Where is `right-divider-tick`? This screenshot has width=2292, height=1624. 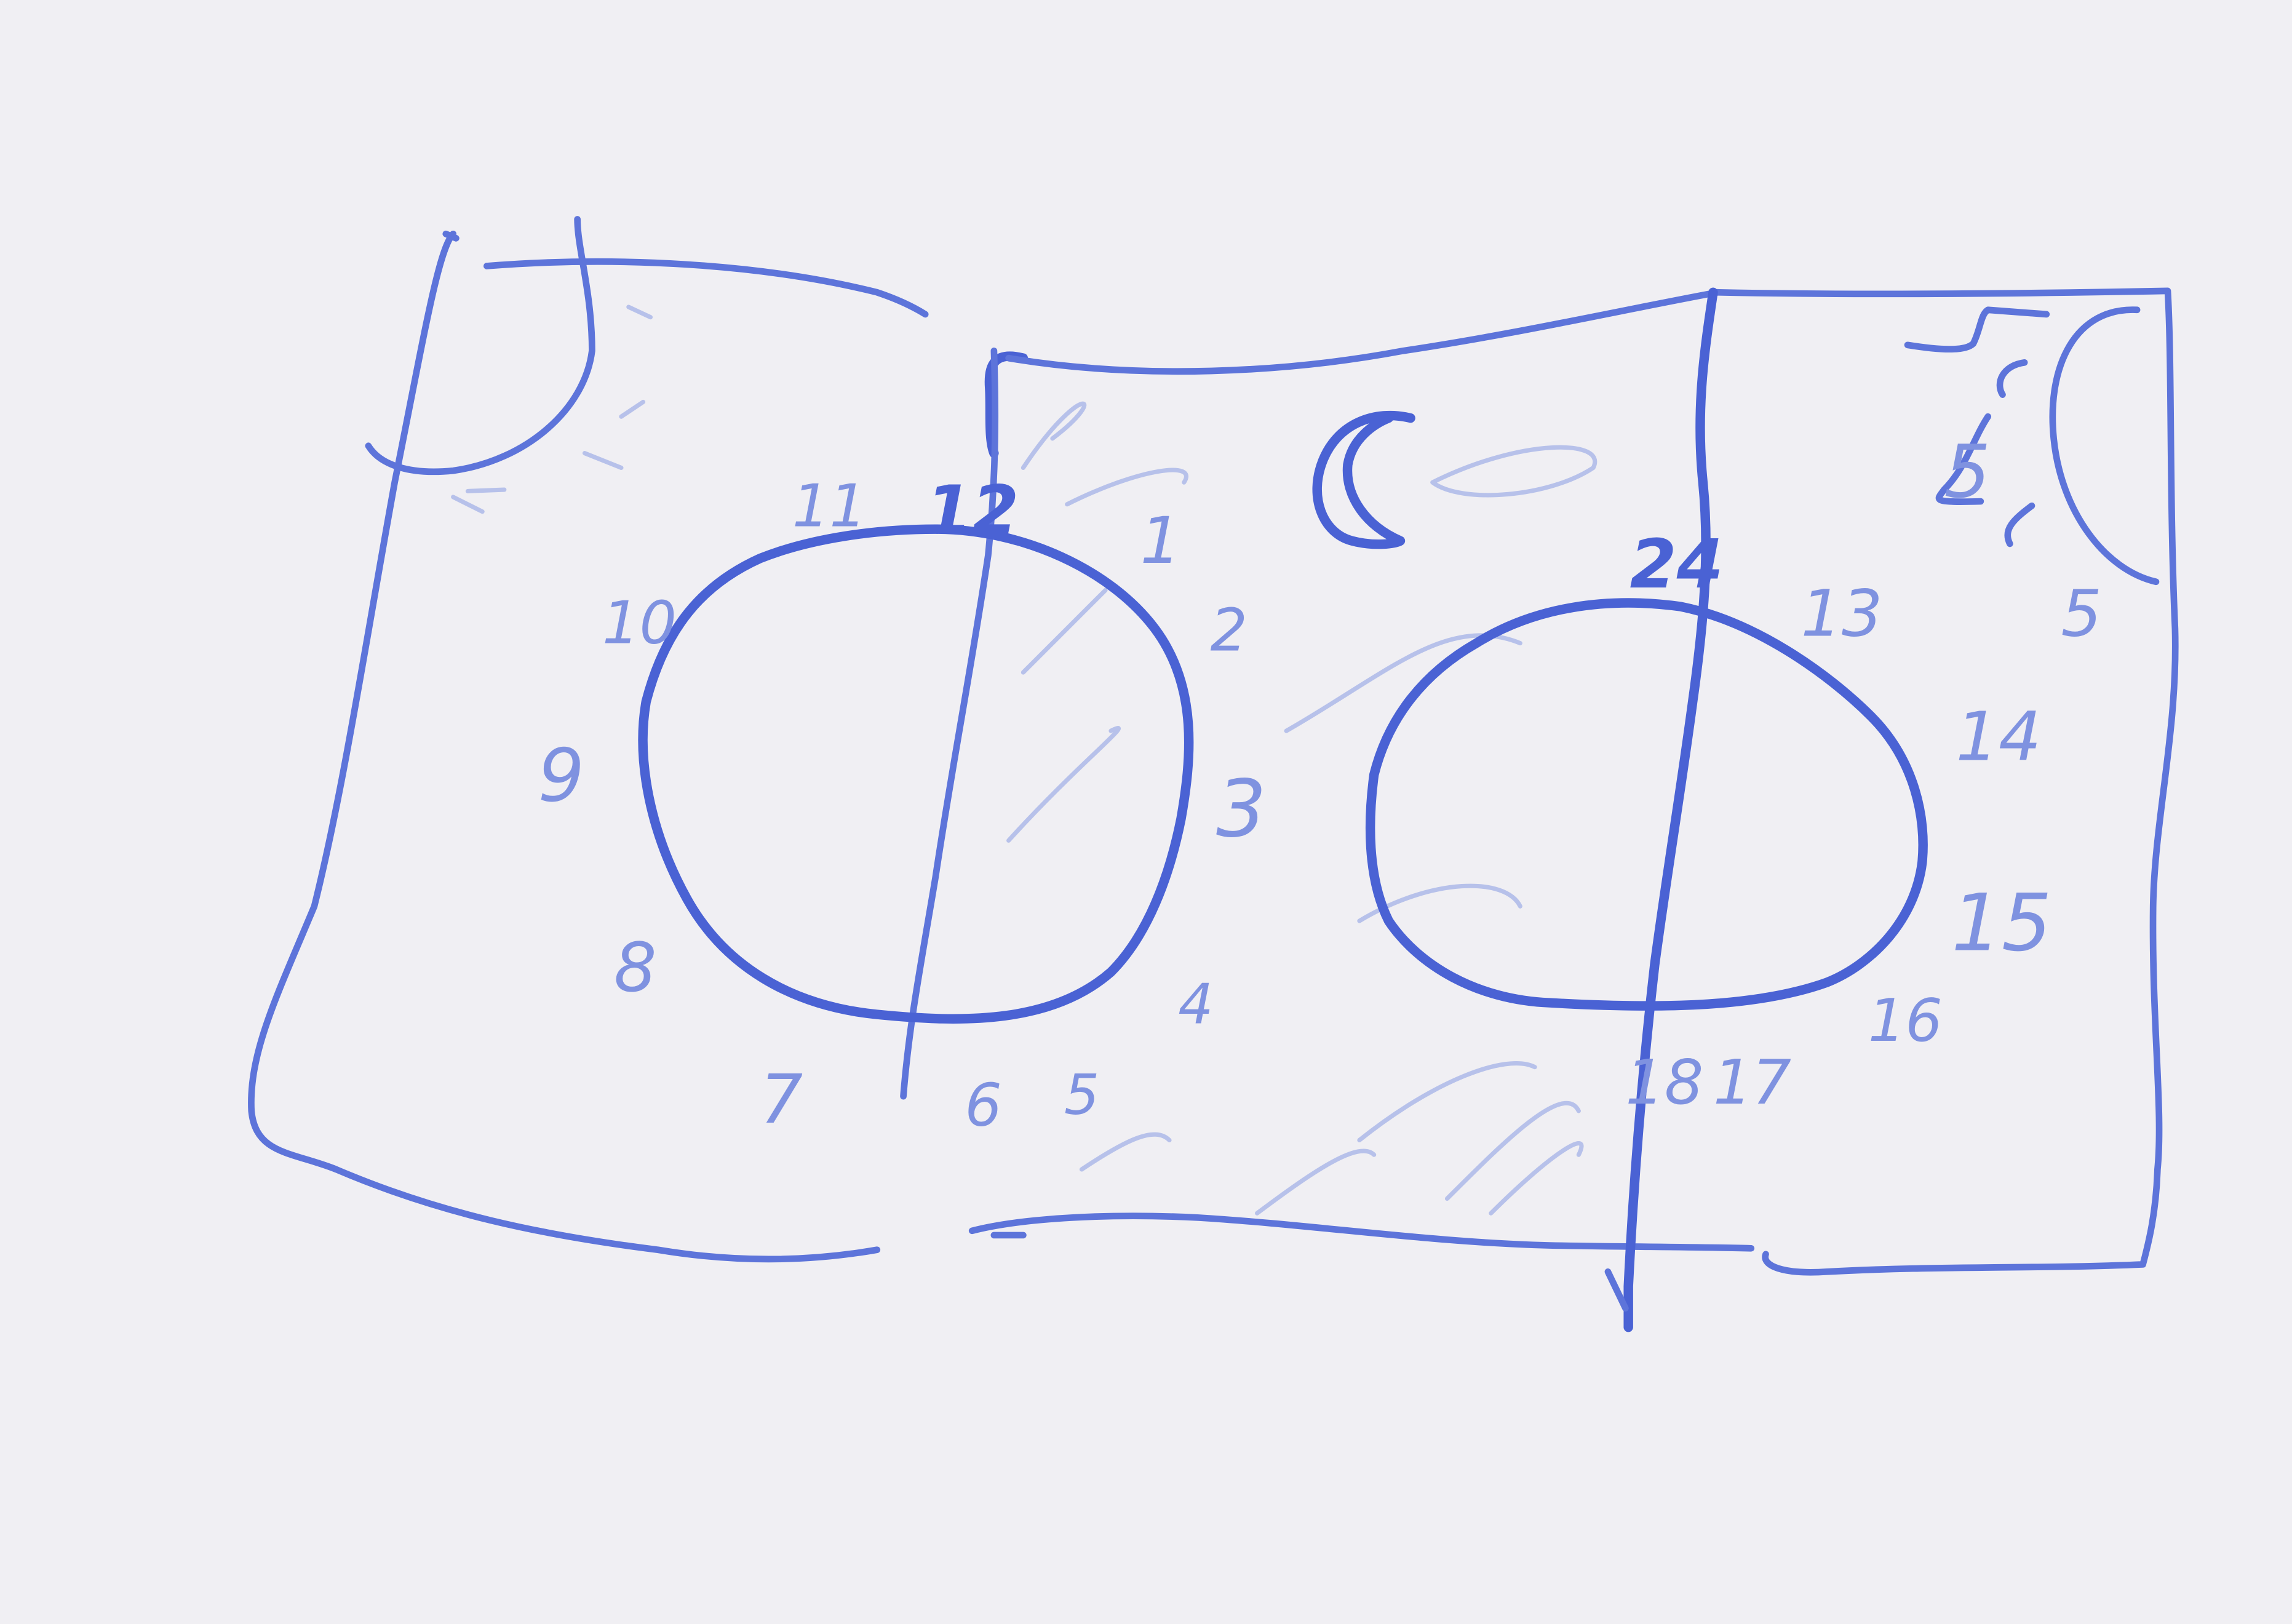
right-divider-tick is located at coordinates (1616, 1290).